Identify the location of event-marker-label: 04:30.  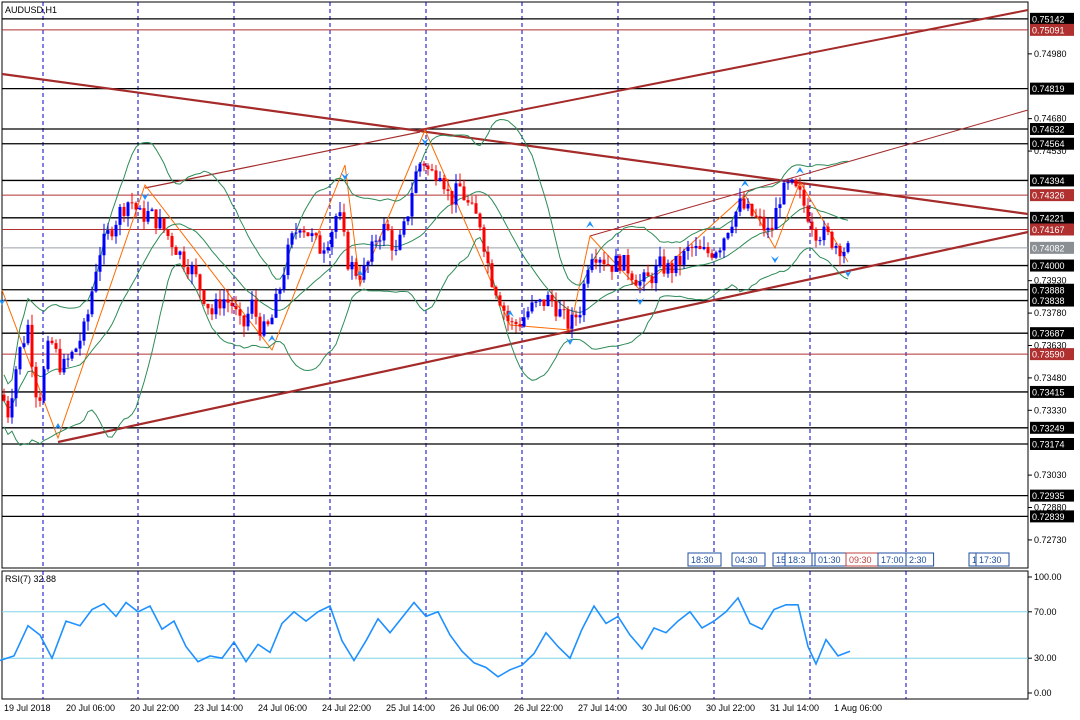
(746, 560).